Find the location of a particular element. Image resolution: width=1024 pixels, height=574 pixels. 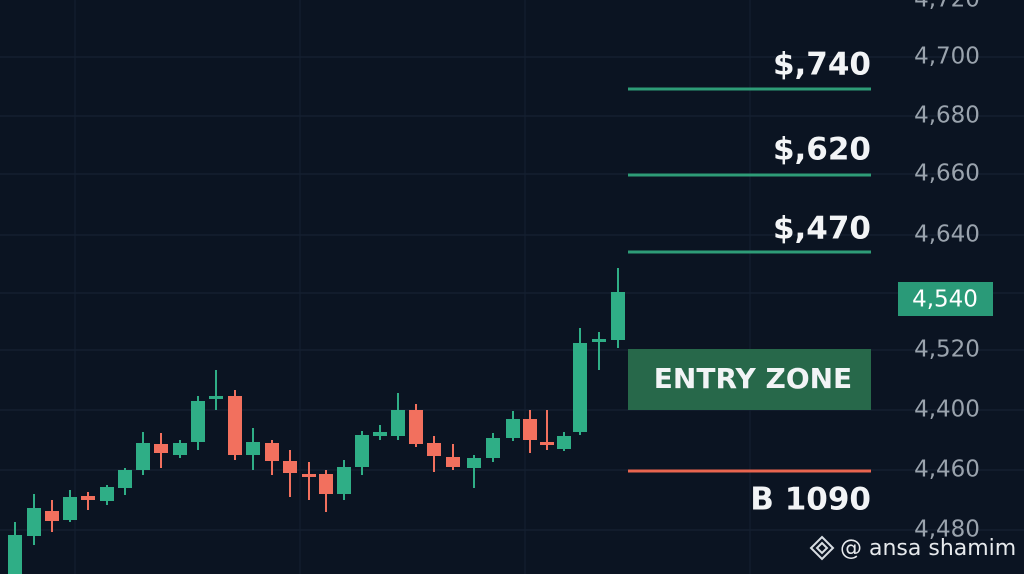

stop-label: B 1090 is located at coordinates (810, 500).